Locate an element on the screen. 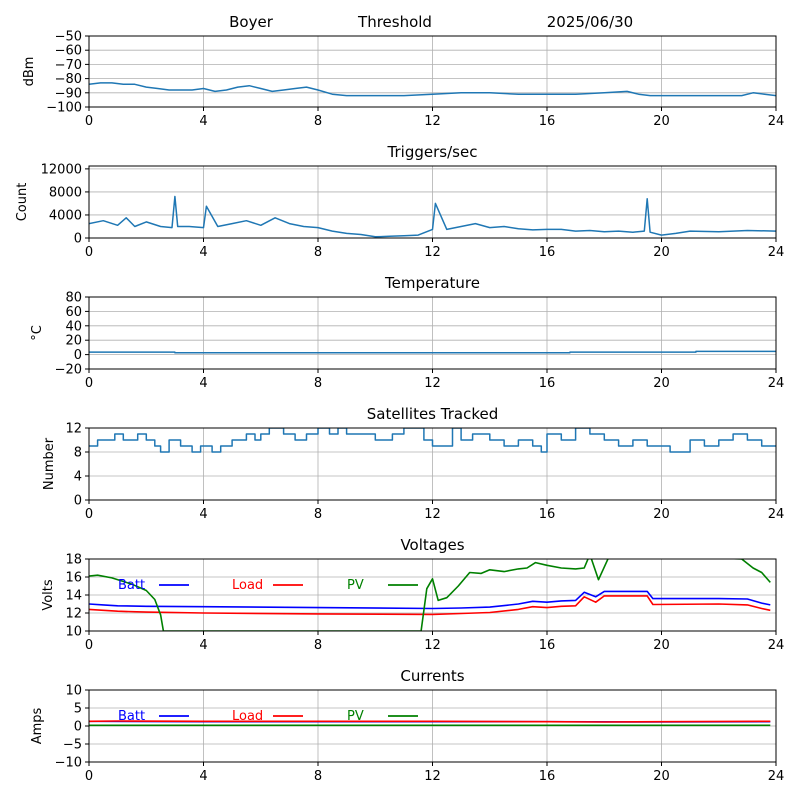 This screenshot has width=800, height=800. header-station: Boyer is located at coordinates (251, 22).